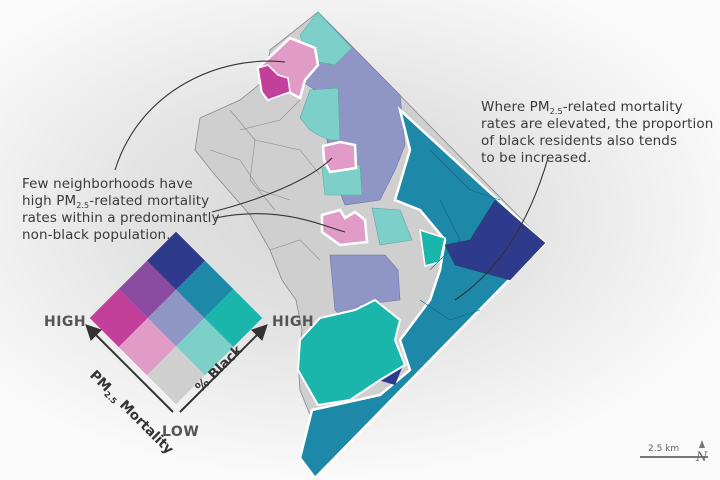 This screenshot has width=720, height=480. I want to click on scale-bar-label: 2.5 km, so click(664, 449).